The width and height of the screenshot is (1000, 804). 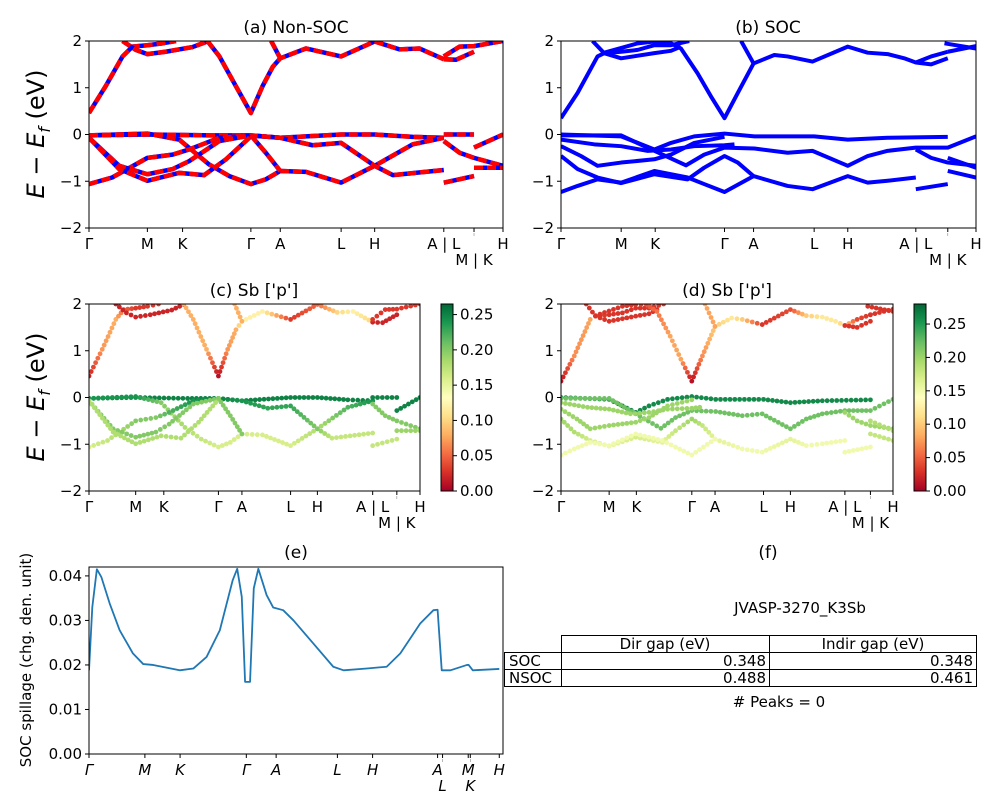 What do you see at coordinates (949, 424) in the screenshot?
I see `colorbar-tick-label: 0.10` at bounding box center [949, 424].